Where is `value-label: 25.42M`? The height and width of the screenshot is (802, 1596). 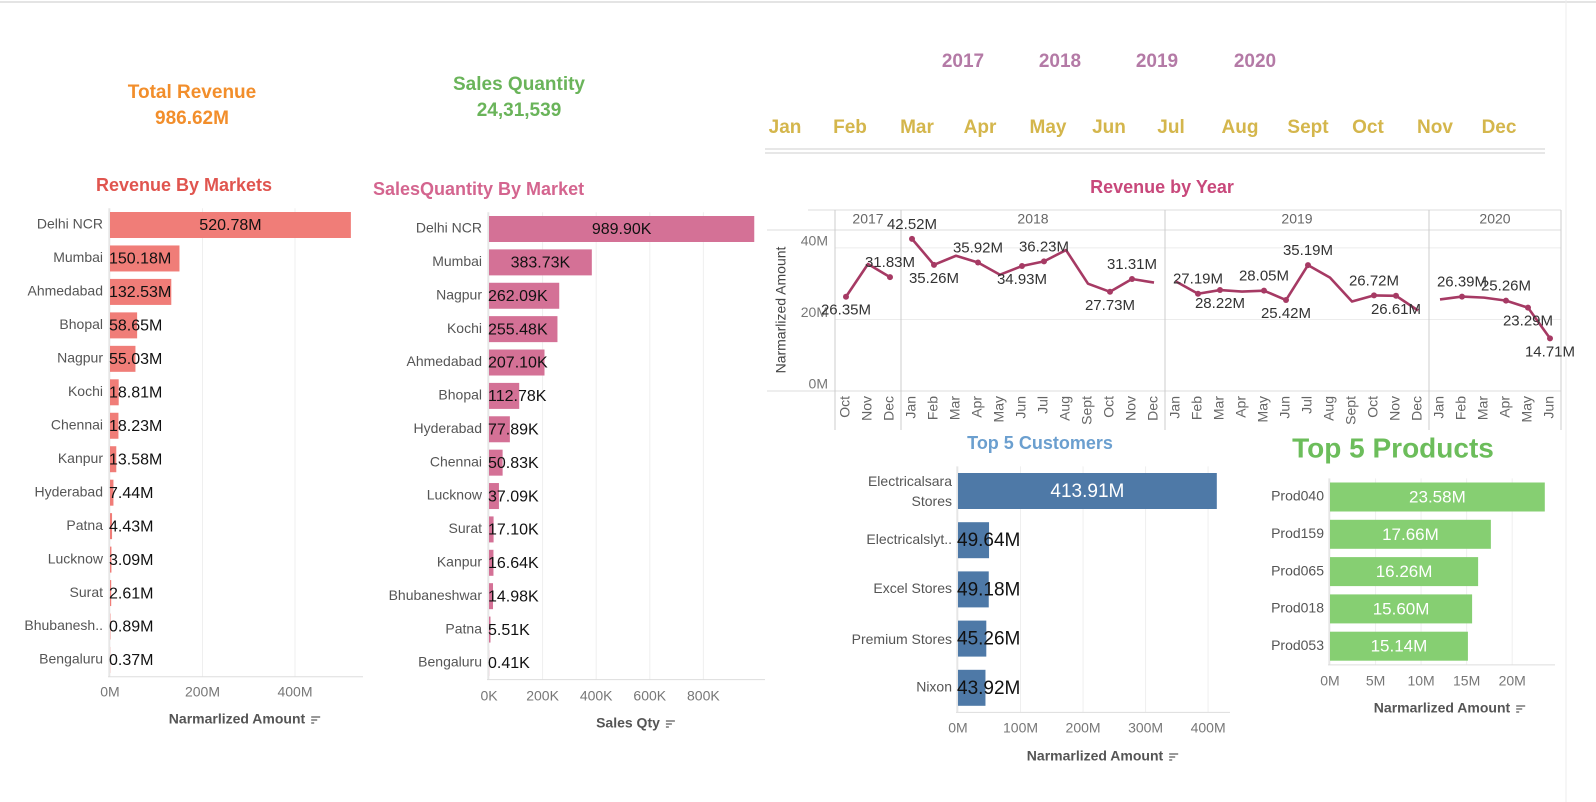 value-label: 25.42M is located at coordinates (1286, 313).